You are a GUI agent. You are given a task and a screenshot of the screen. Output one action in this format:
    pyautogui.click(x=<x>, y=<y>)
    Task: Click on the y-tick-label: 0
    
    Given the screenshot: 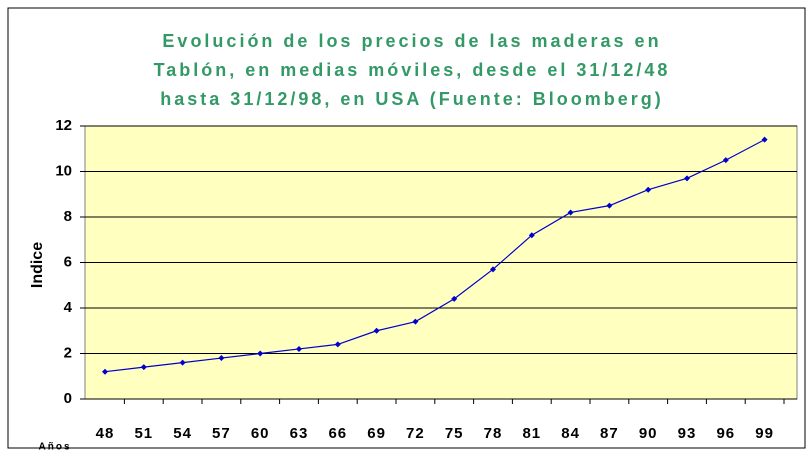 What is the action you would take?
    pyautogui.click(x=68, y=398)
    